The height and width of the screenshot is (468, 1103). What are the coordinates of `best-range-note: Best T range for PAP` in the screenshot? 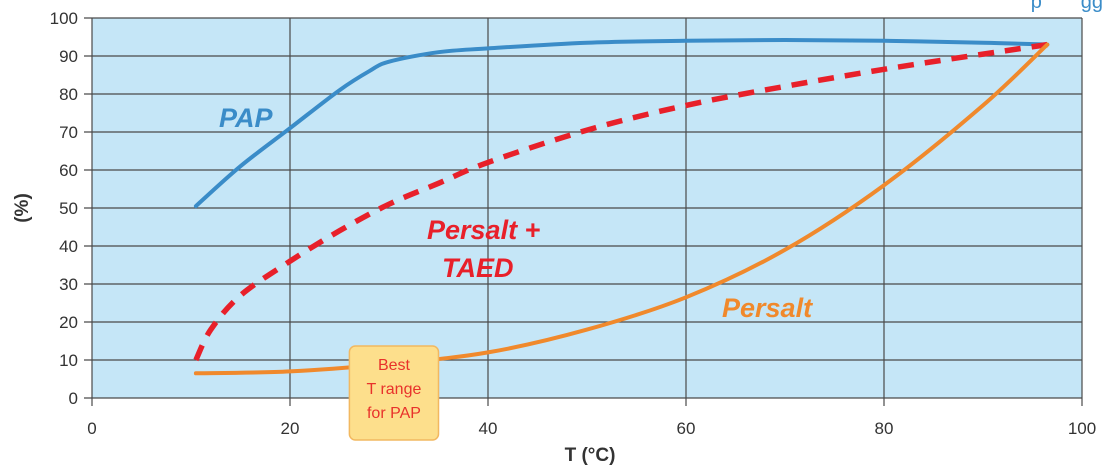 It's located at (394, 393).